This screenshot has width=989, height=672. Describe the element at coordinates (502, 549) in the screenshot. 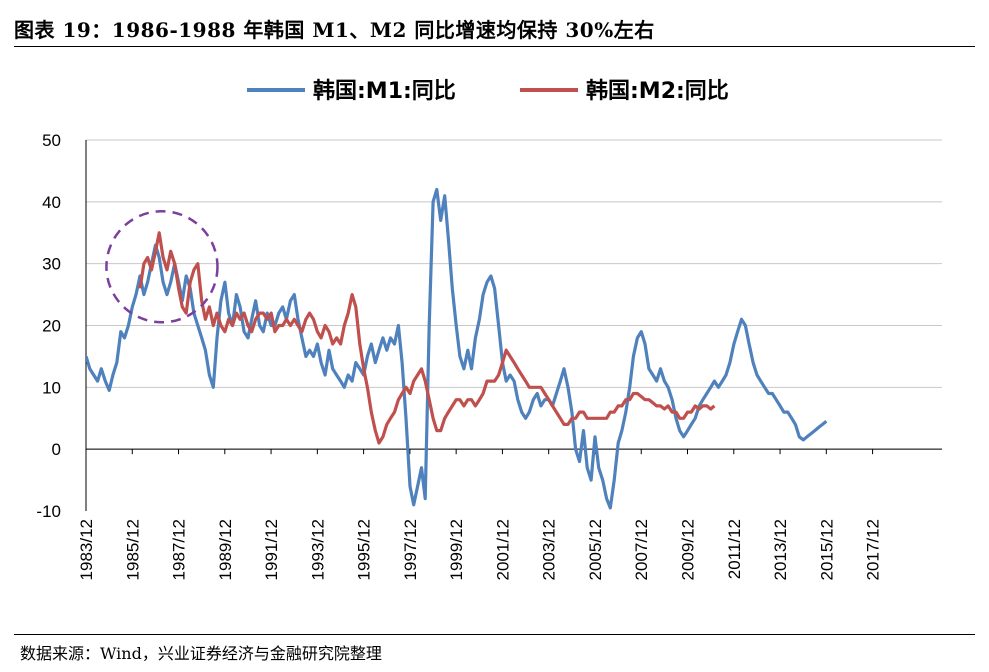

I see `x-tick-label: 2001/12` at that location.